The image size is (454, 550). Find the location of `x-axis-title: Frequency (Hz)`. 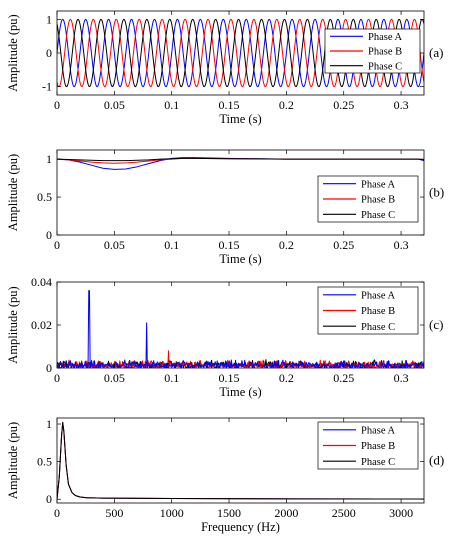

x-axis-title: Frequency (Hz) is located at coordinates (240, 527).